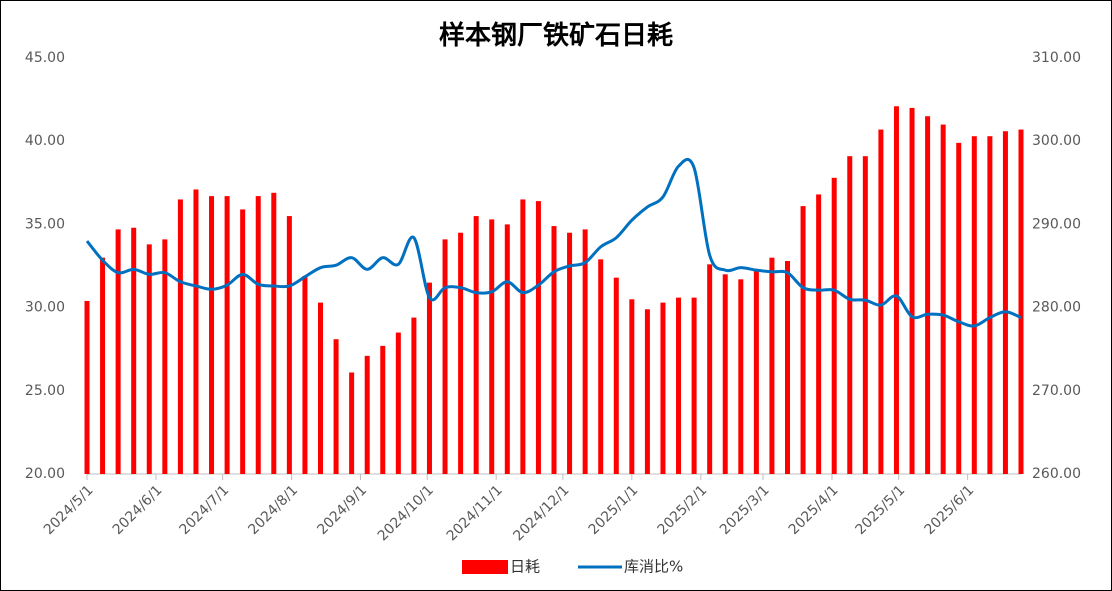  What do you see at coordinates (45, 141) in the screenshot?
I see `y-tick-label: 40.00` at bounding box center [45, 141].